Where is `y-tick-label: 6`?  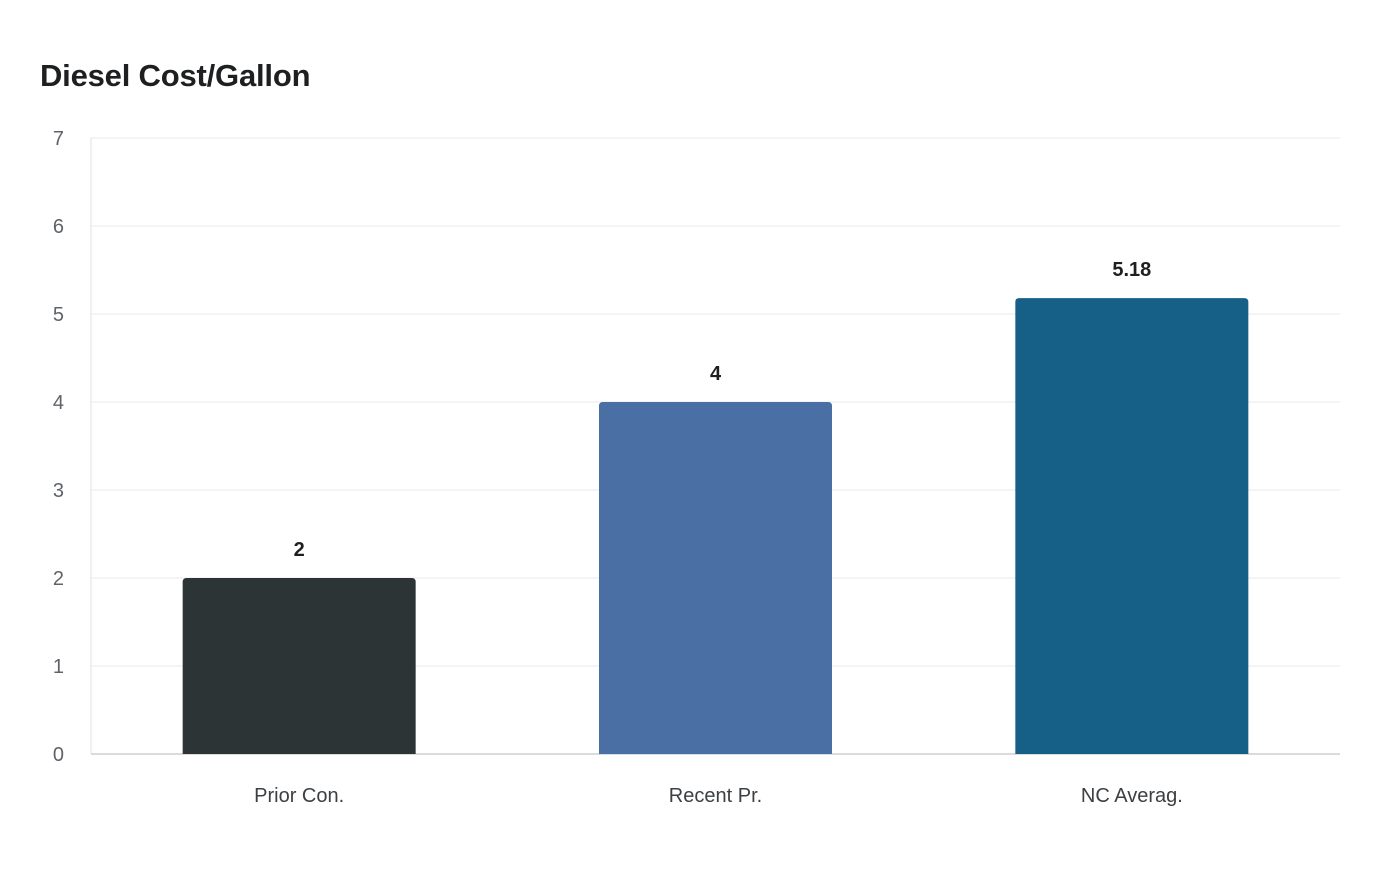
y-tick-label: 6 is located at coordinates (58, 227).